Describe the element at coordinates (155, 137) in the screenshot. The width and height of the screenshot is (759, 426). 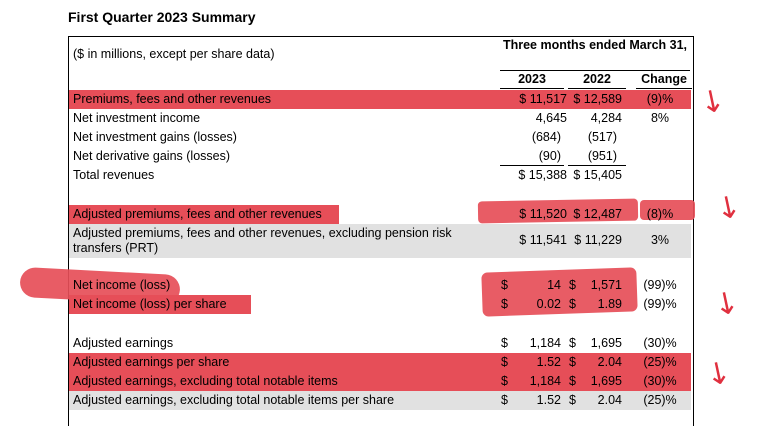
I see `row-label: Net investment gains (losses)` at that location.